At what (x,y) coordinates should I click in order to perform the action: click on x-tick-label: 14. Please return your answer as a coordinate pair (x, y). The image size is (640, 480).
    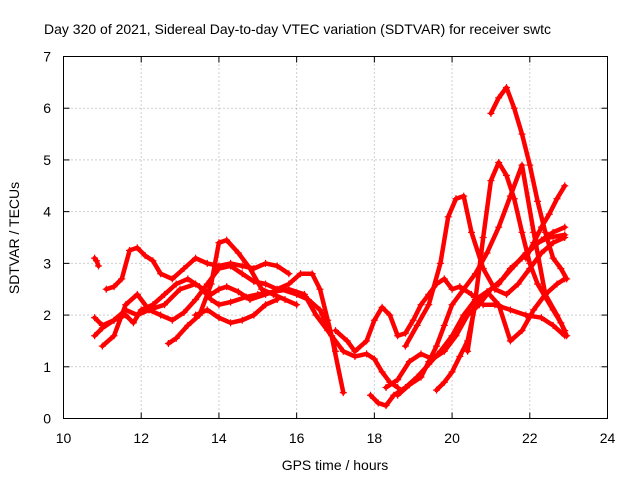
    Looking at the image, I should click on (219, 438).